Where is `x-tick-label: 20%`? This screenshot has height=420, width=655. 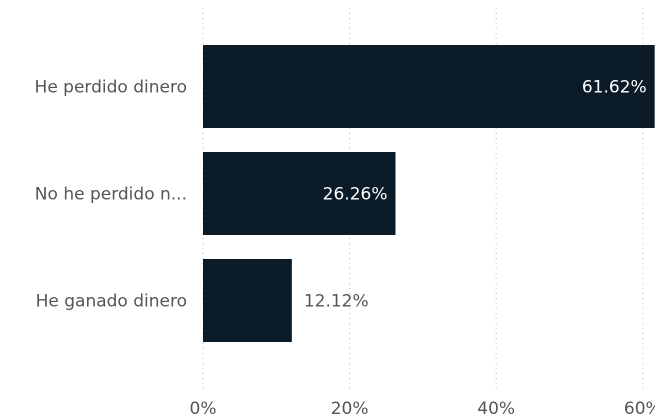
x-tick-label: 20% is located at coordinates (350, 409).